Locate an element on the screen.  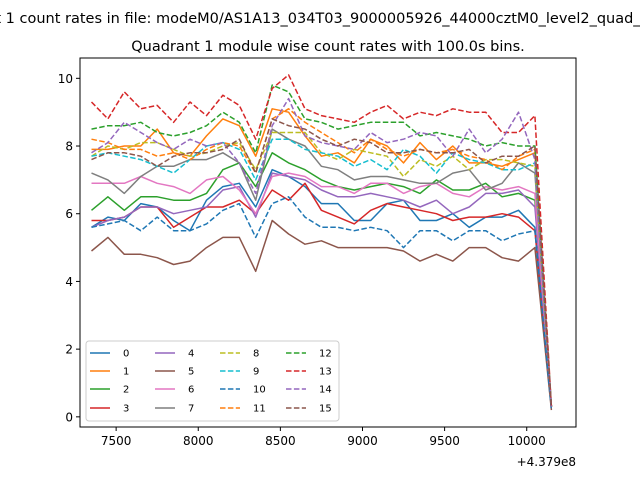
legend-label-12: 12 is located at coordinates (325, 354).